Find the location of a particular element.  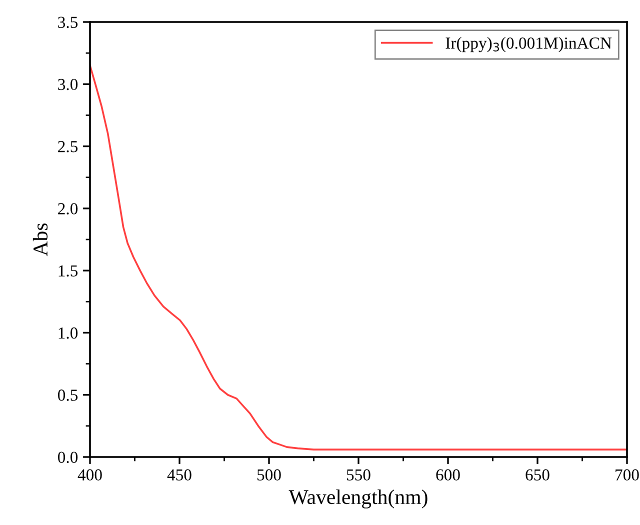

y-tick-label: 2.5 is located at coordinates (68, 146).